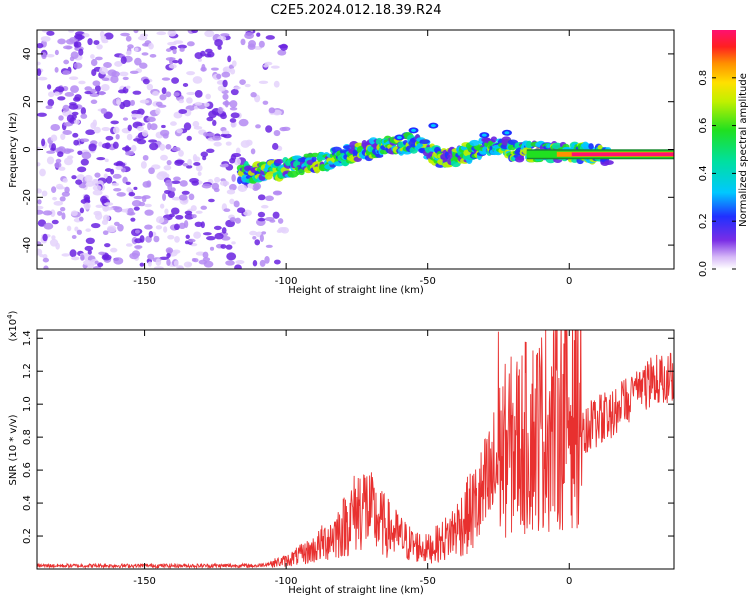 Image resolution: width=750 pixels, height=600 pixels. I want to click on bottom-y-tick-label: 0.6, so click(27, 470).